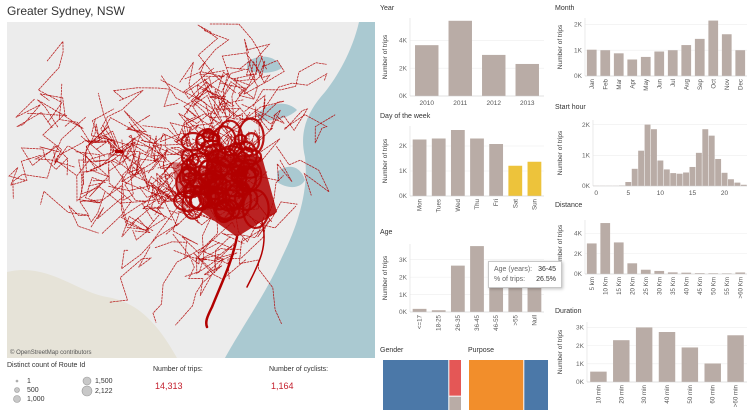  I want to click on bar-2012, so click(494, 75).